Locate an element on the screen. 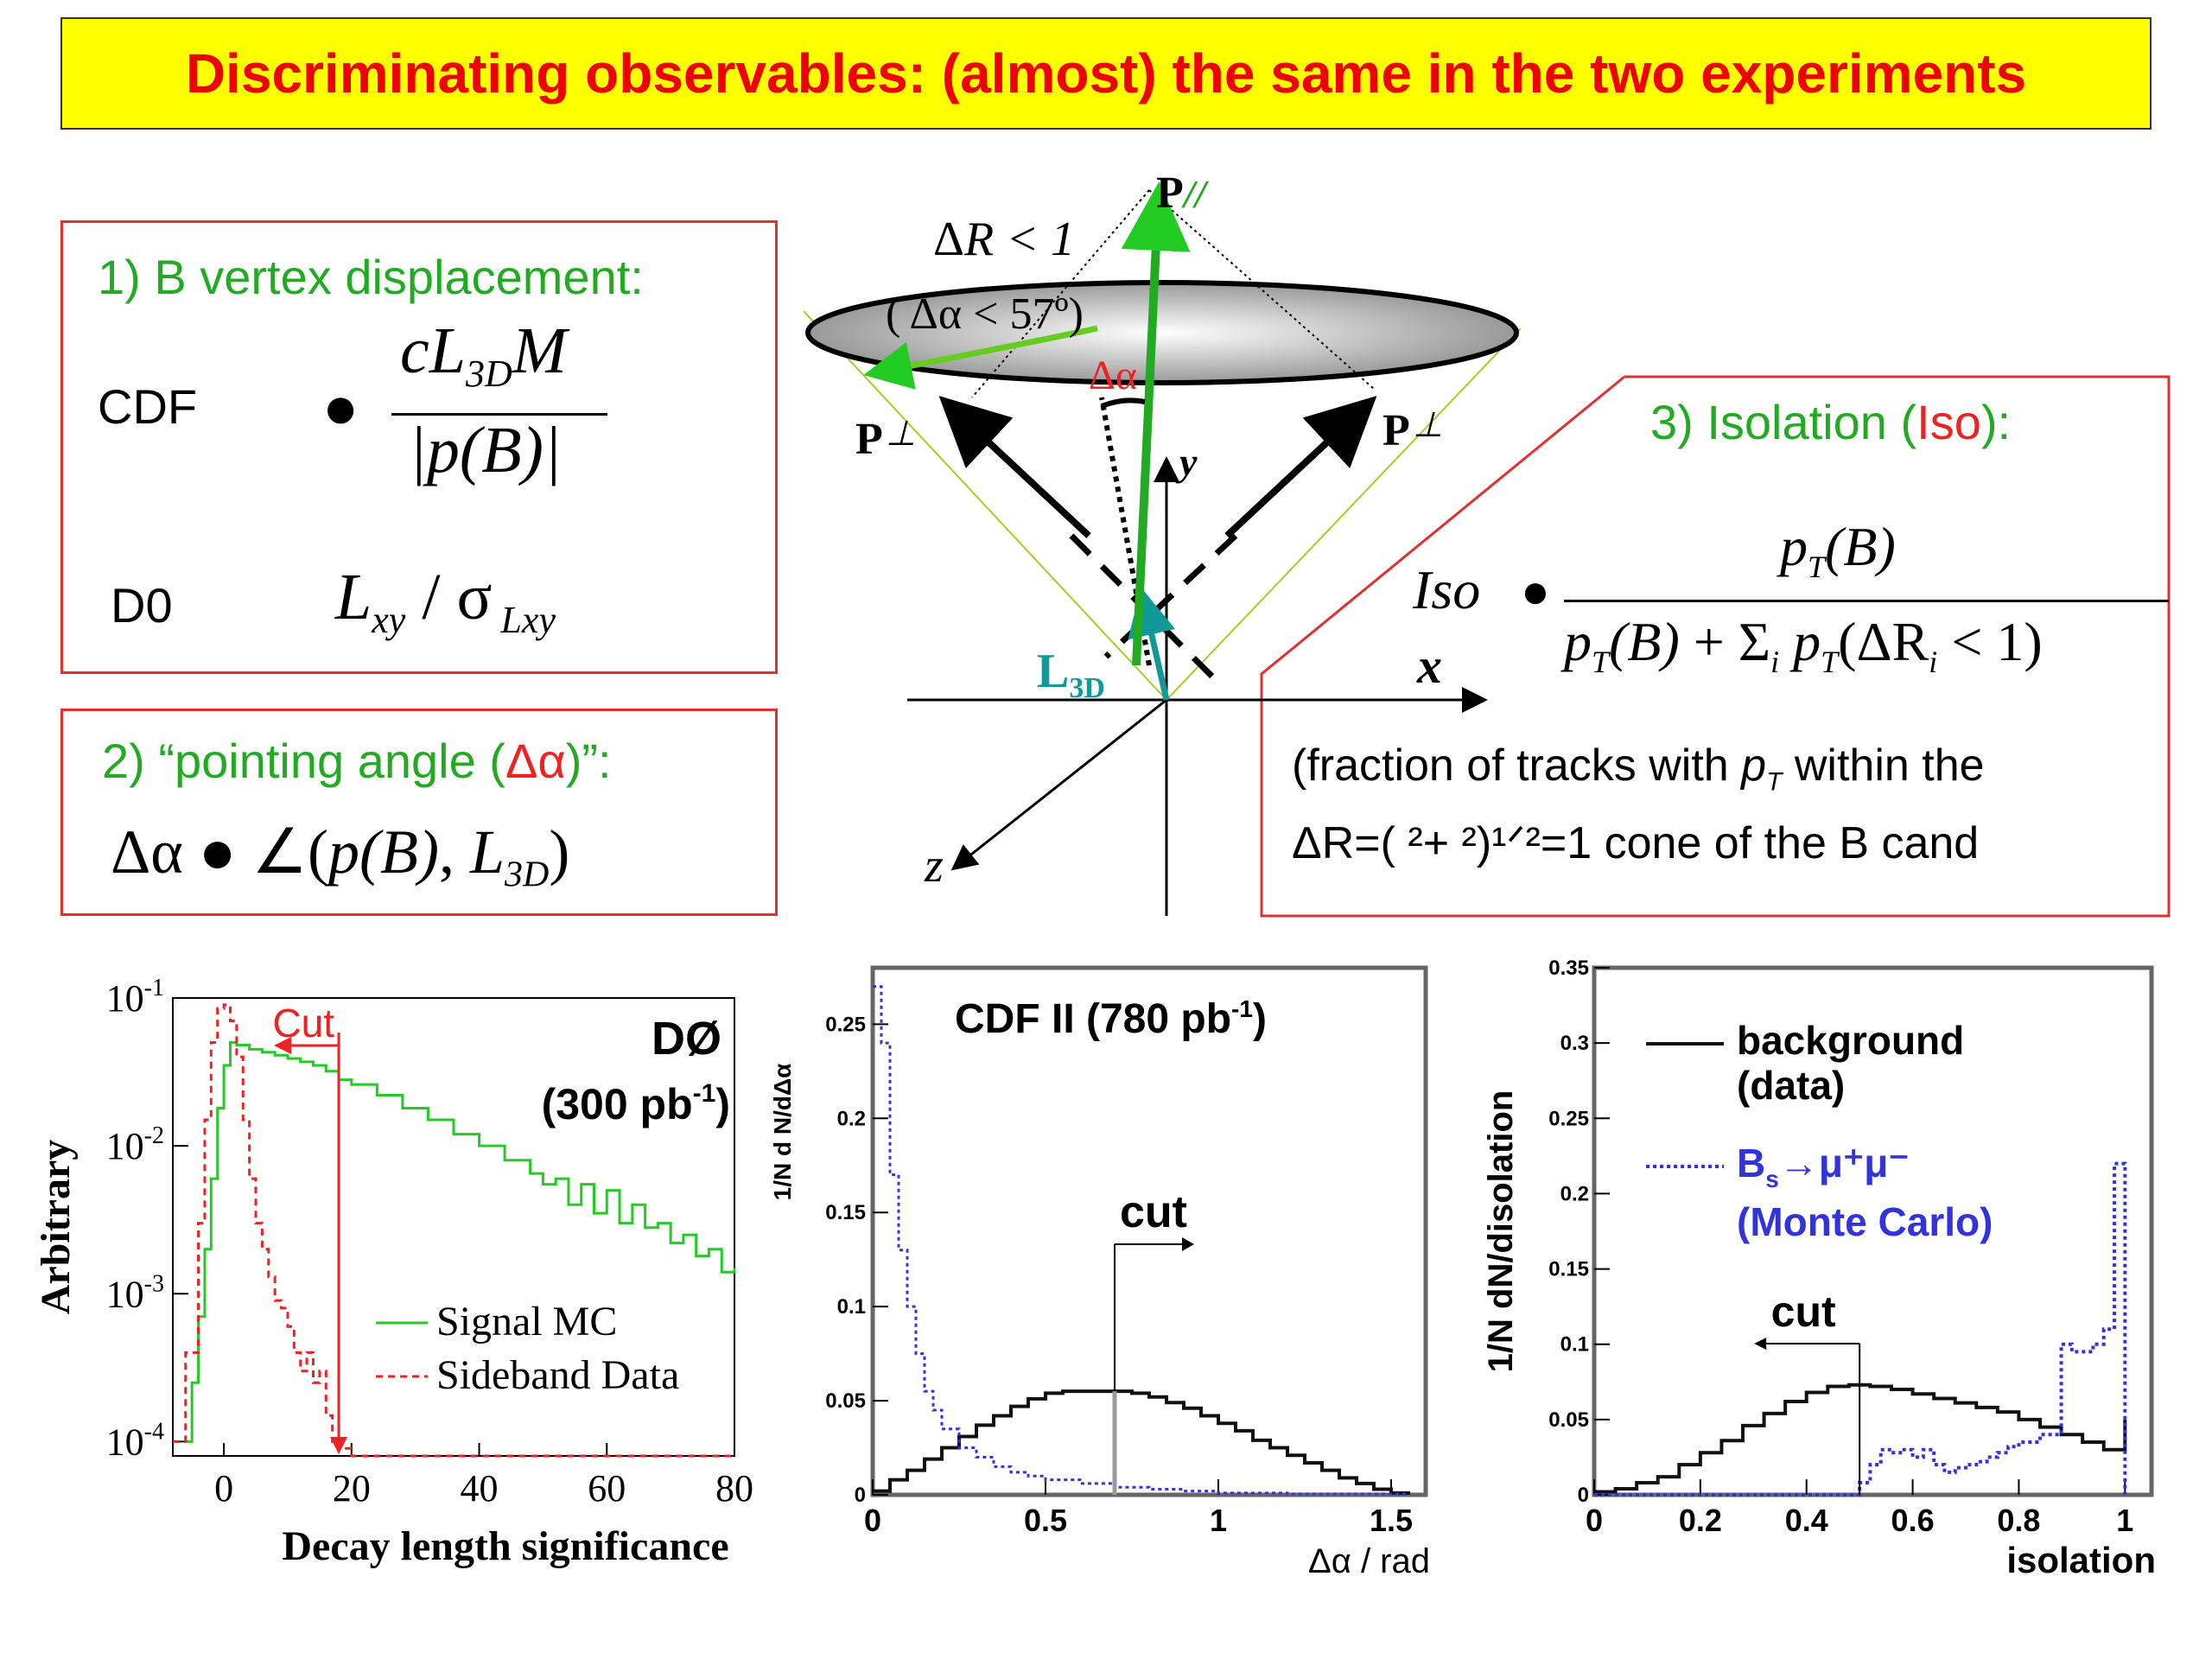  fraction-denominator: |p(B)| is located at coordinates (485, 450).